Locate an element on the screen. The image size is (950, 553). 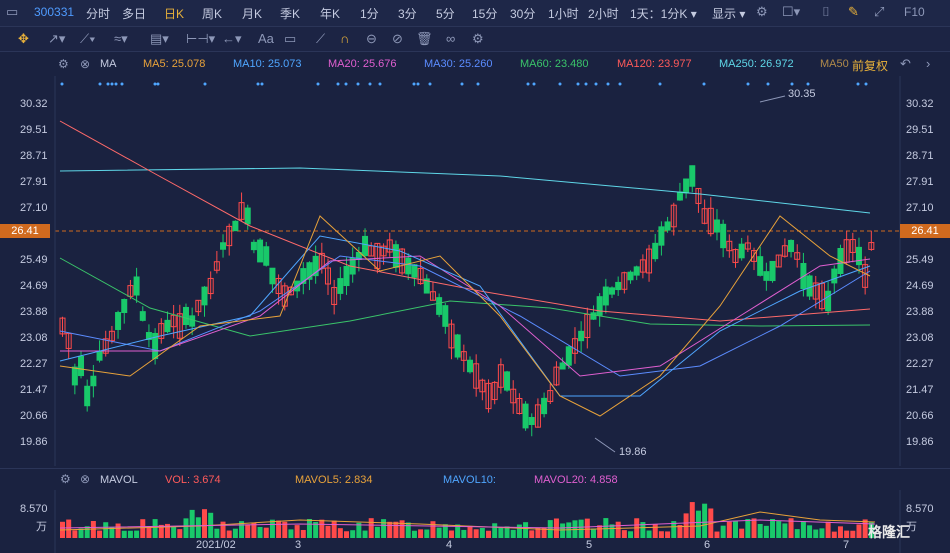
tab-duori: 多日 is located at coordinates (134, 14).